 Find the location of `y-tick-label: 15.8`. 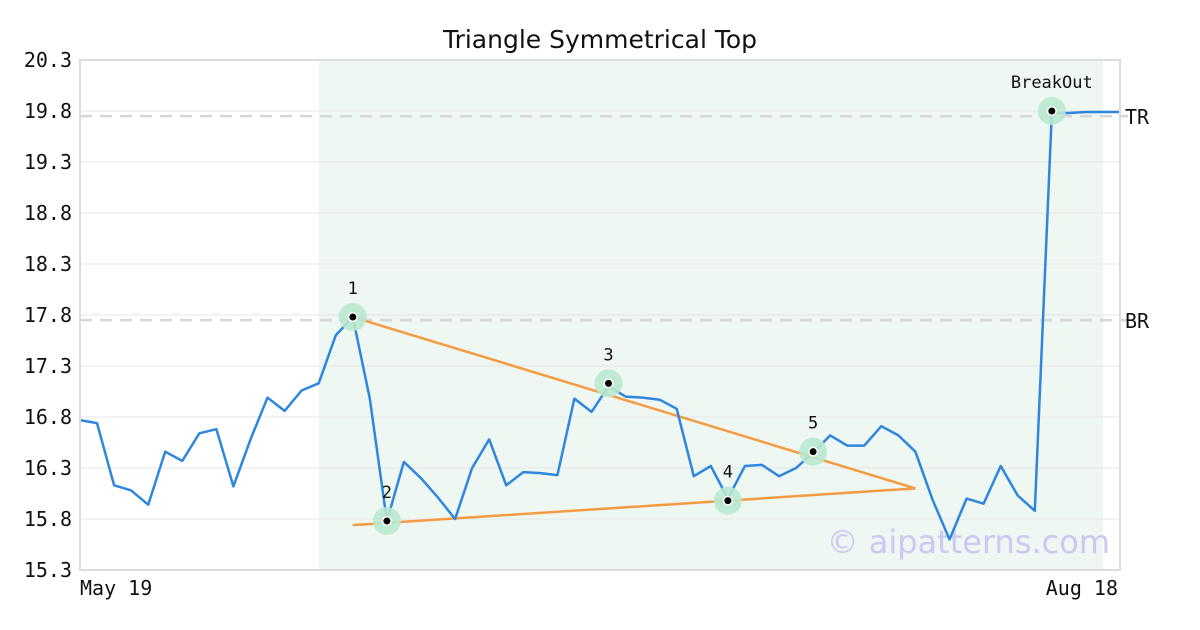

y-tick-label: 15.8 is located at coordinates (48, 519).